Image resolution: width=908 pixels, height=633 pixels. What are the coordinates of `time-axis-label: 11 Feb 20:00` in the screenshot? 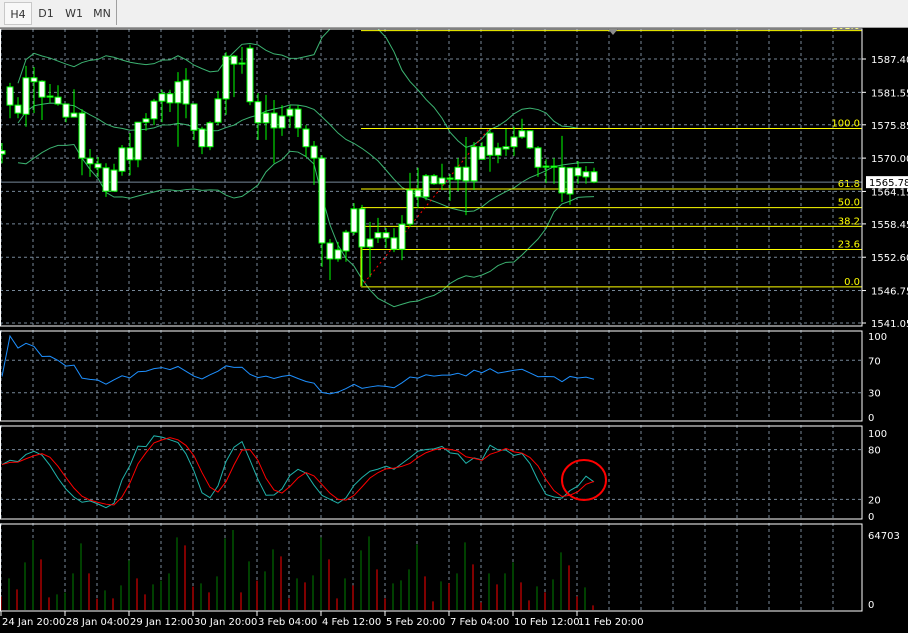 It's located at (611, 622).